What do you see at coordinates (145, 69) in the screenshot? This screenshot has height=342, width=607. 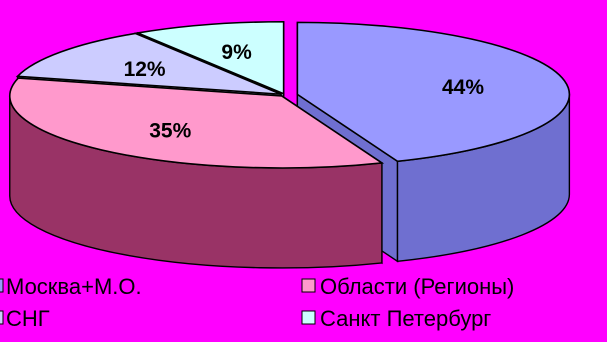 I see `data-label-cis: 12%` at bounding box center [145, 69].